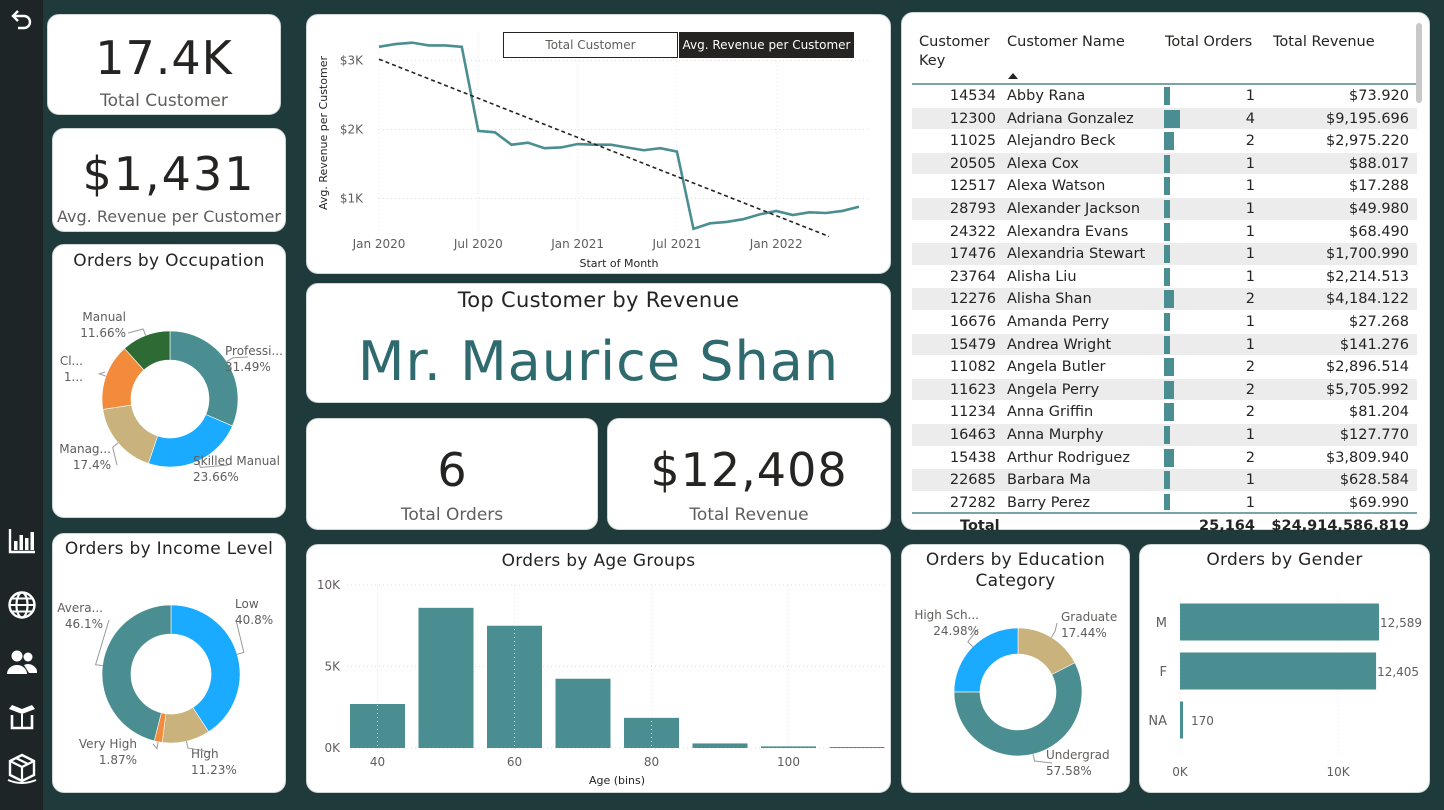 Image resolution: width=1444 pixels, height=810 pixels. Describe the element at coordinates (1076, 254) in the screenshot. I see `customer-name-cell: Alexandria Stewart` at that location.